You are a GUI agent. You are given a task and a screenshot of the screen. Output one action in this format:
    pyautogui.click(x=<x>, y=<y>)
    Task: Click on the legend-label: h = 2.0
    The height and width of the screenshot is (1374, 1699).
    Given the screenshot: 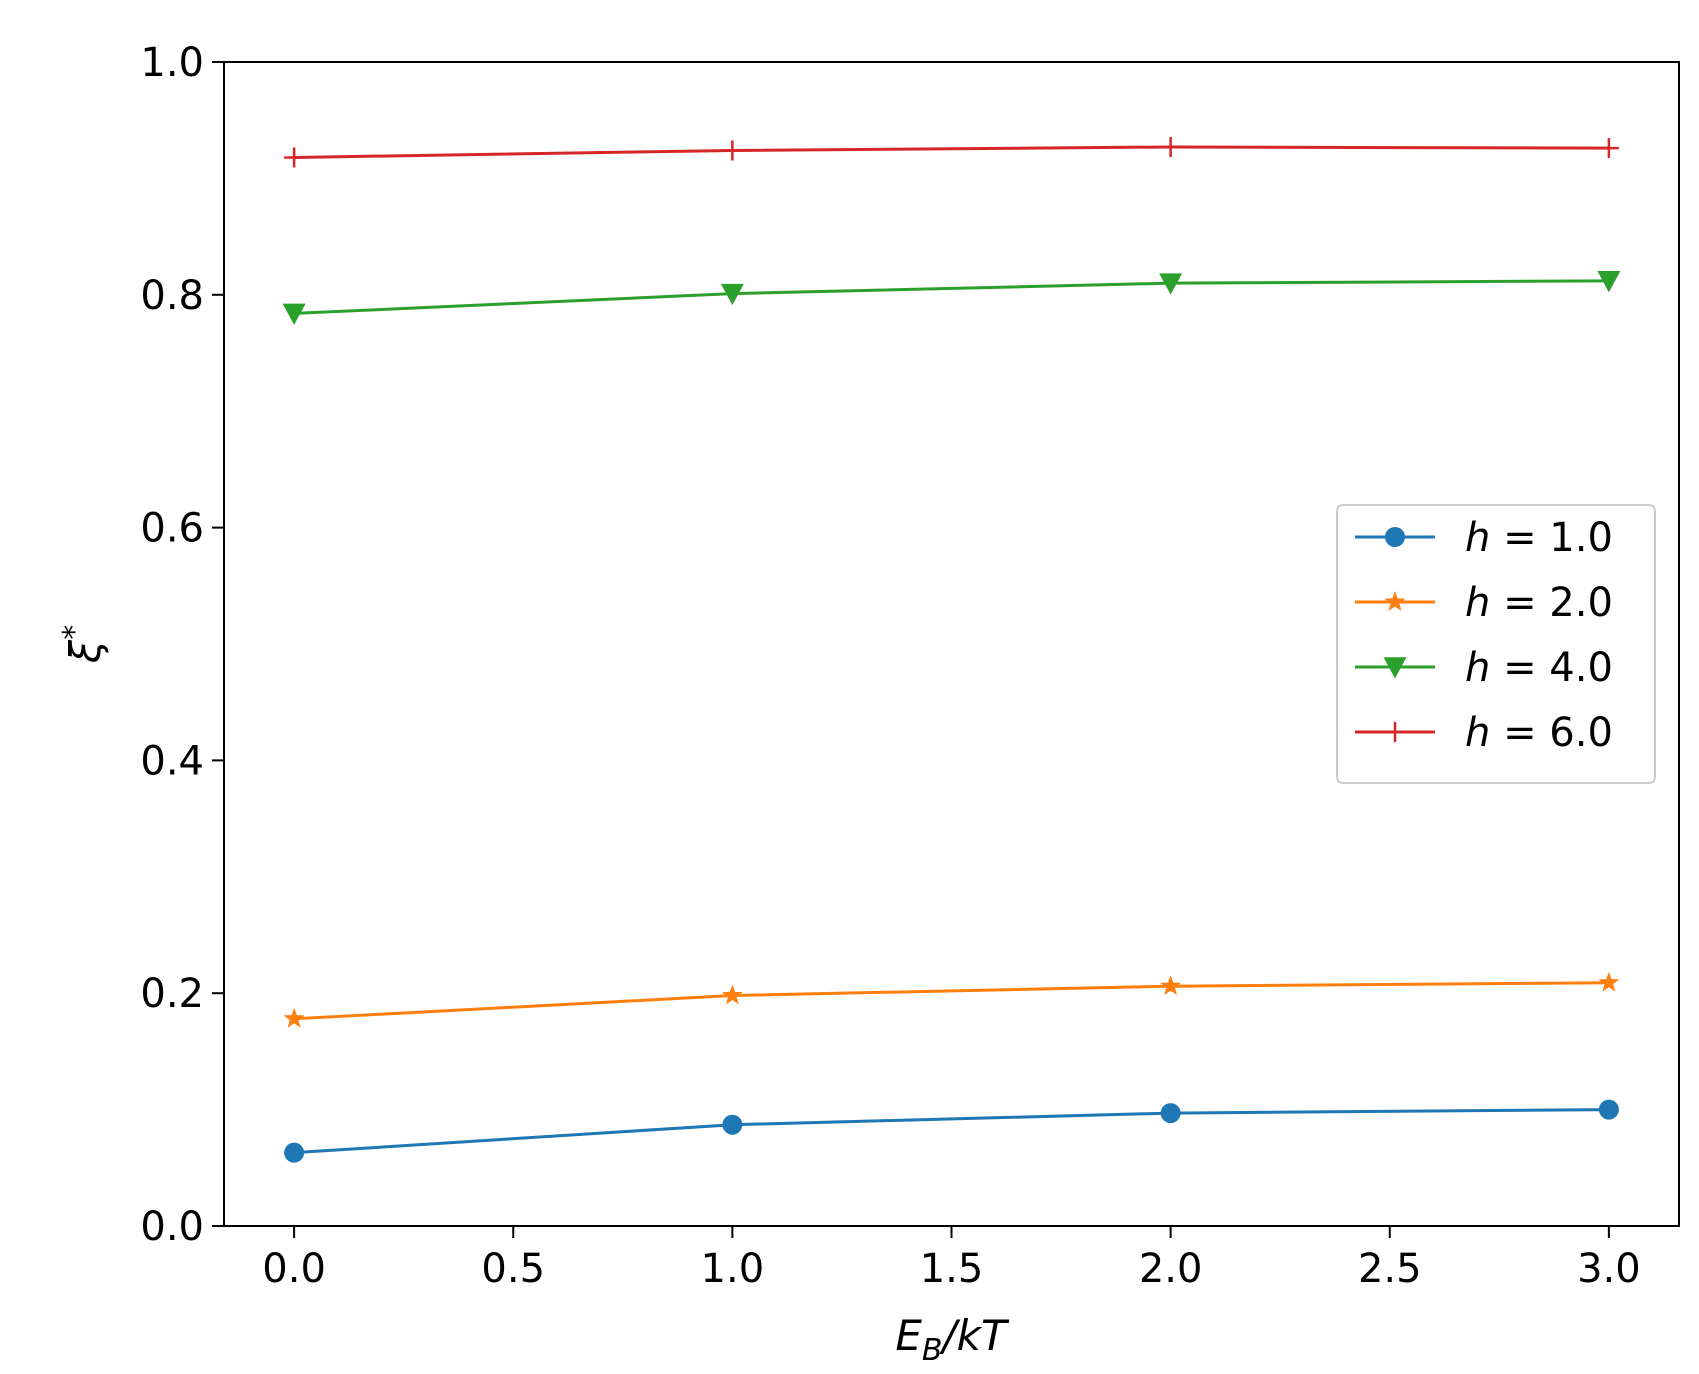 What is the action you would take?
    pyautogui.click(x=1539, y=603)
    